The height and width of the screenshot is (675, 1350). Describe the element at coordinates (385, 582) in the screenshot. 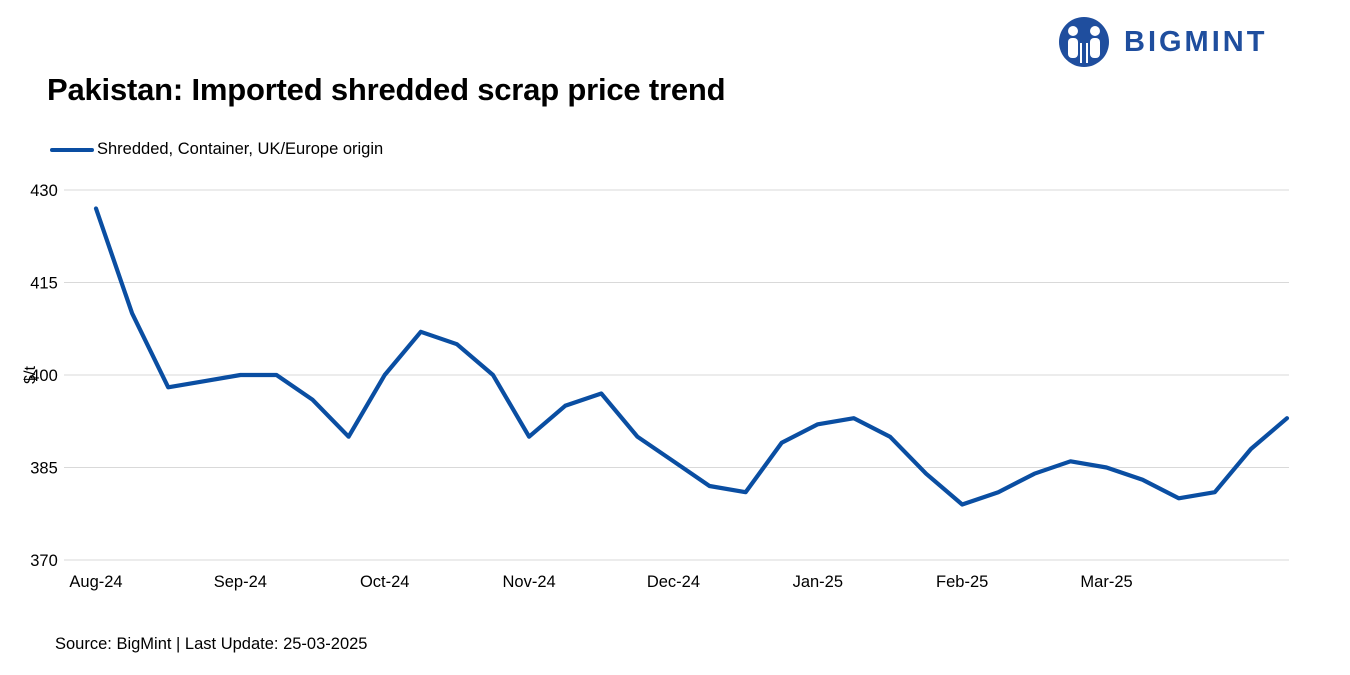

I see `x-tick-label: Oct-24` at that location.